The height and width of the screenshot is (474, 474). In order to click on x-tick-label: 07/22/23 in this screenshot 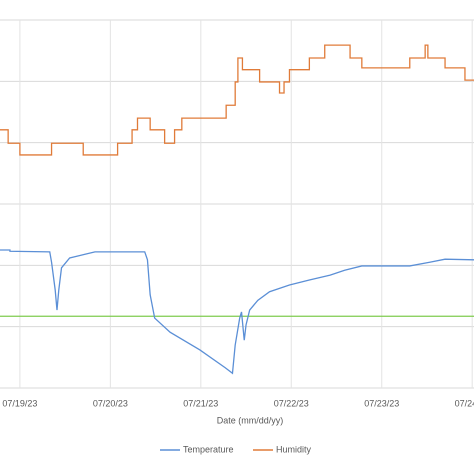, I will do `click(291, 403)`.